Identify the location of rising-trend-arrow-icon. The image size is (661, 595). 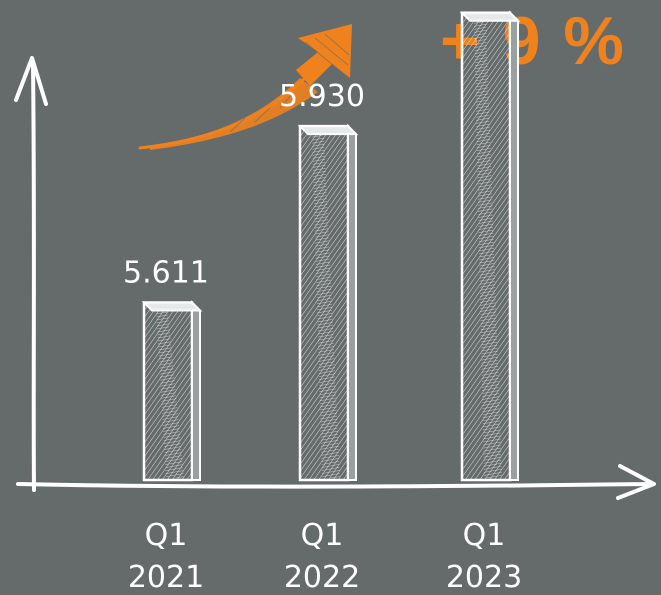
(245, 87).